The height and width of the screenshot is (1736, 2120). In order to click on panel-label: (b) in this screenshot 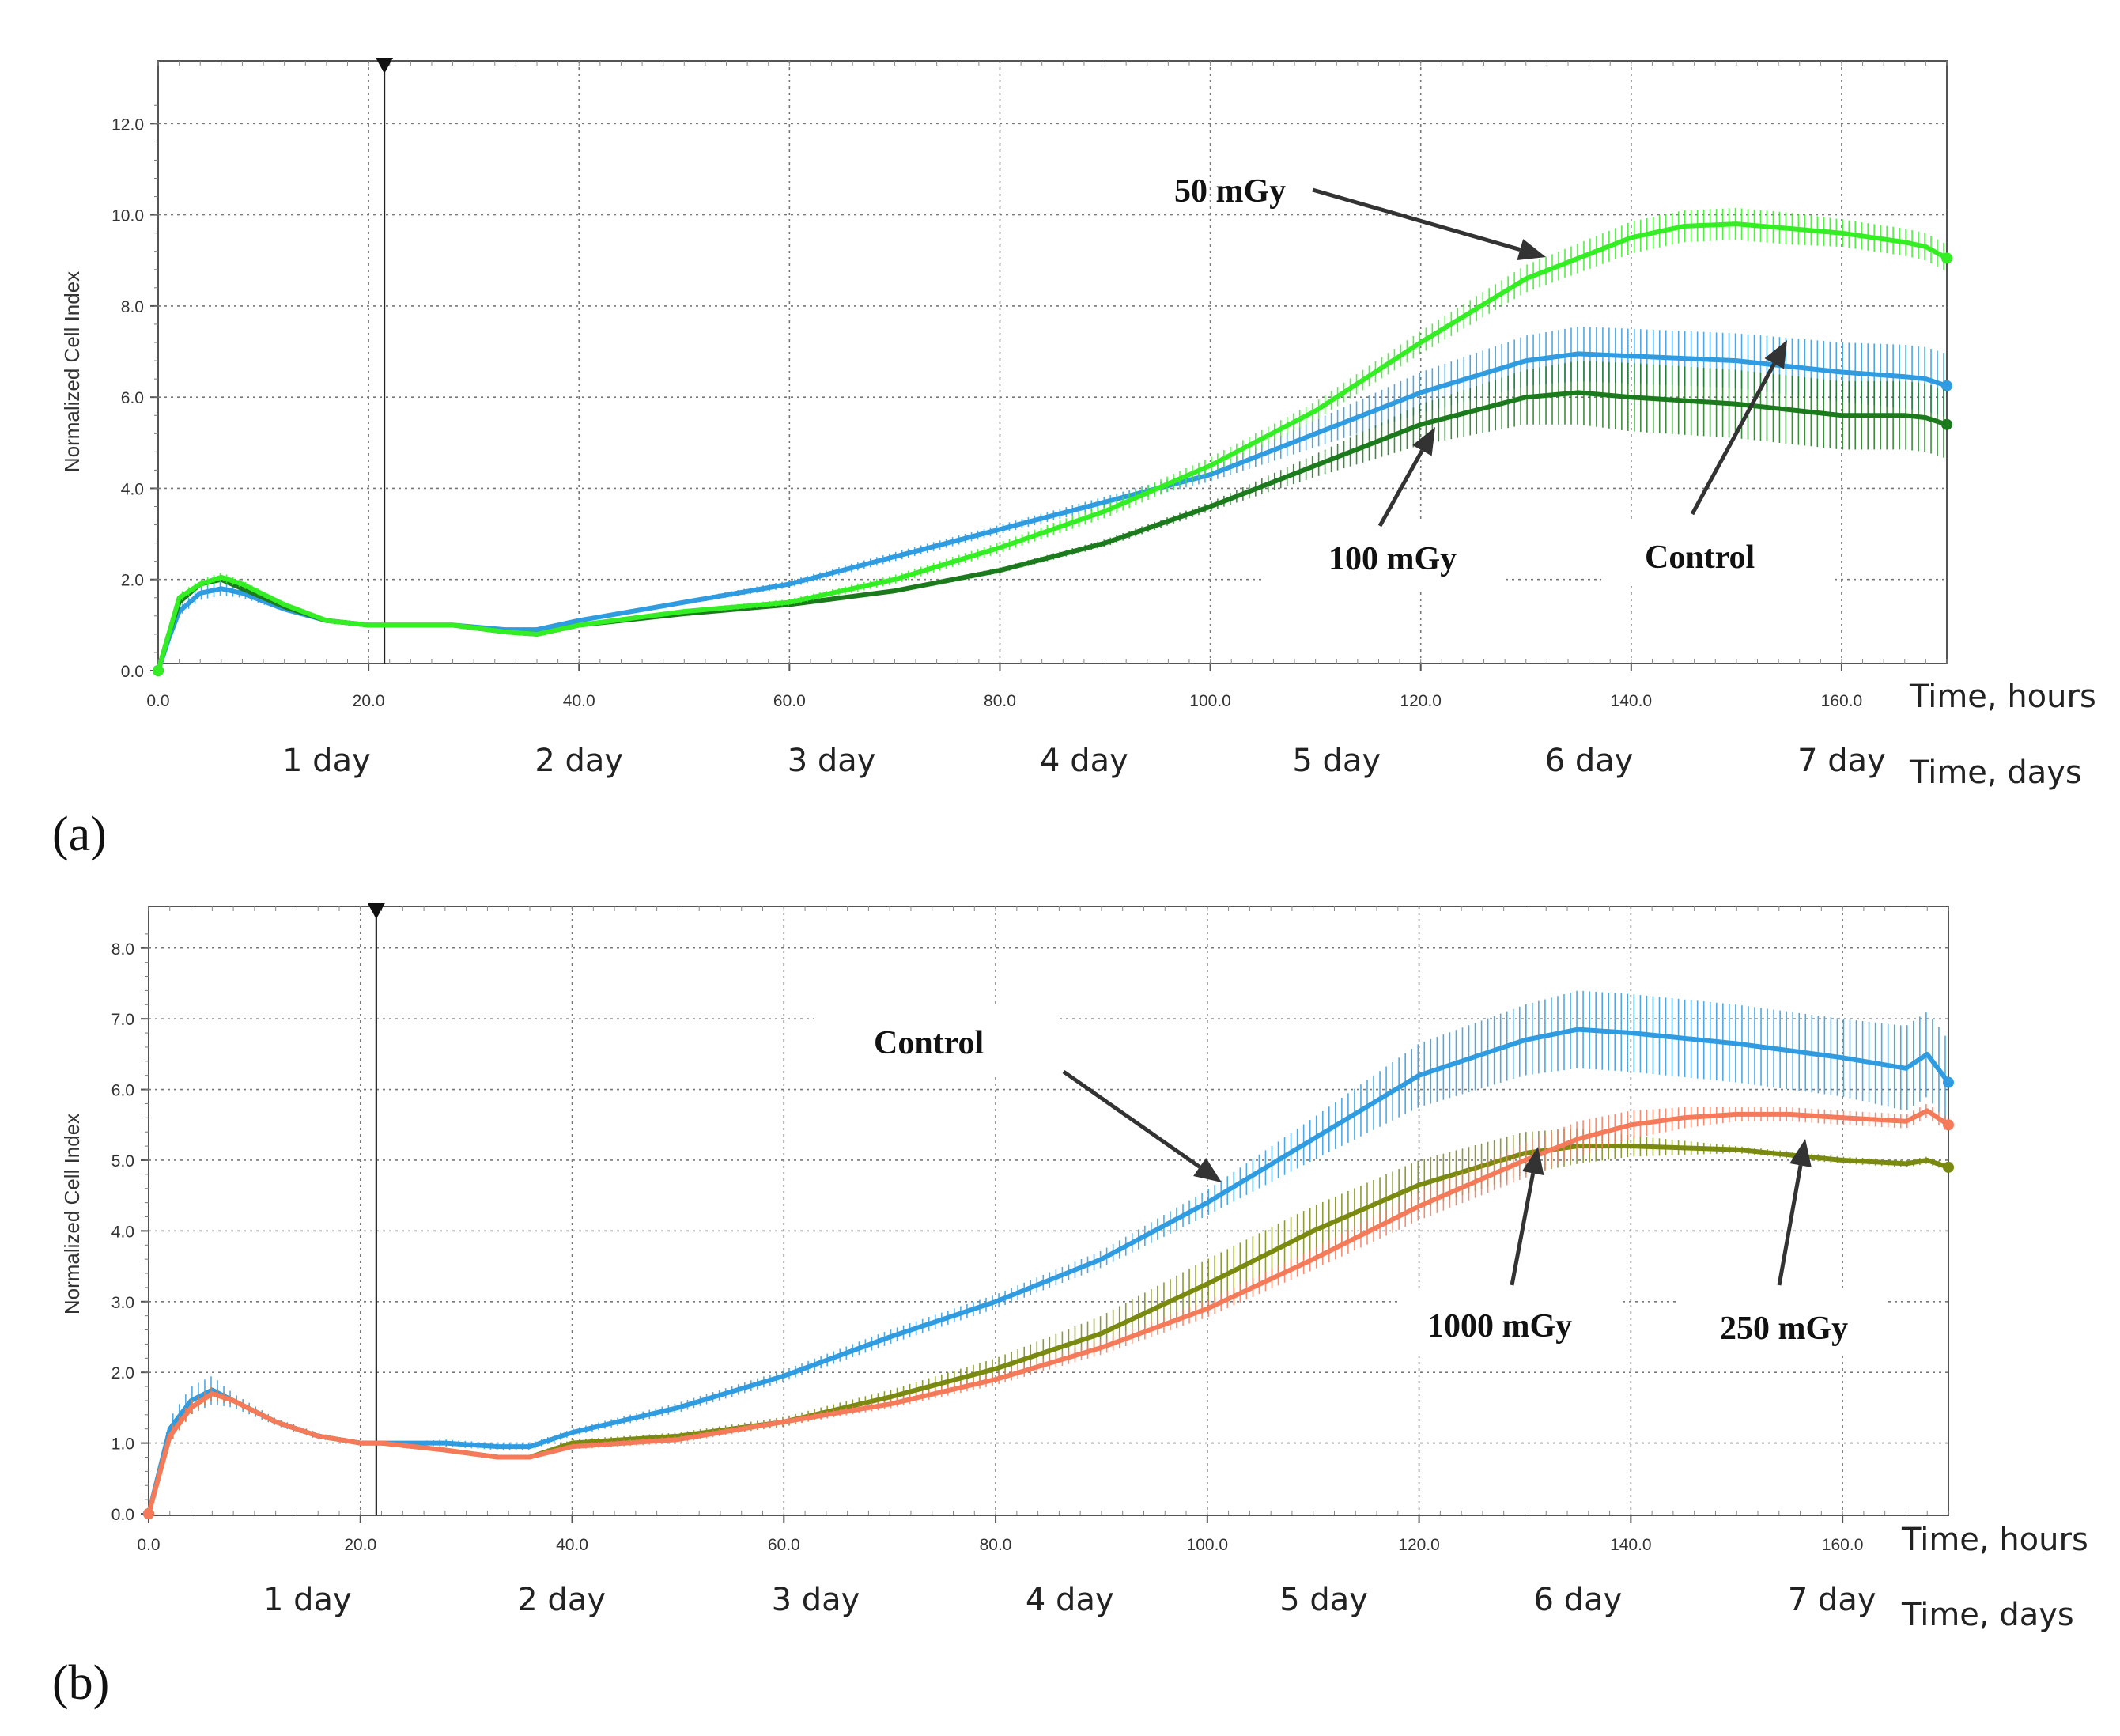, I will do `click(80, 1683)`.